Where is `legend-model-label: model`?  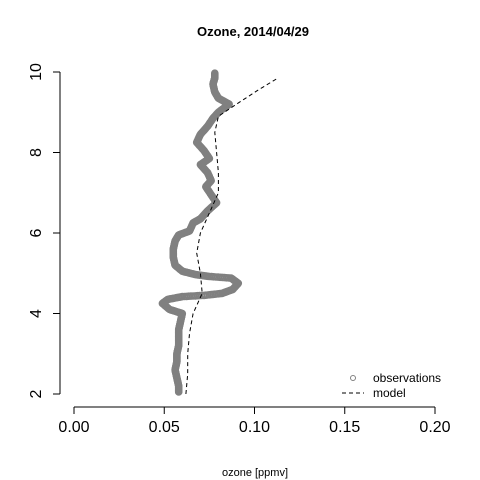
legend-model-label: model is located at coordinates (389, 393).